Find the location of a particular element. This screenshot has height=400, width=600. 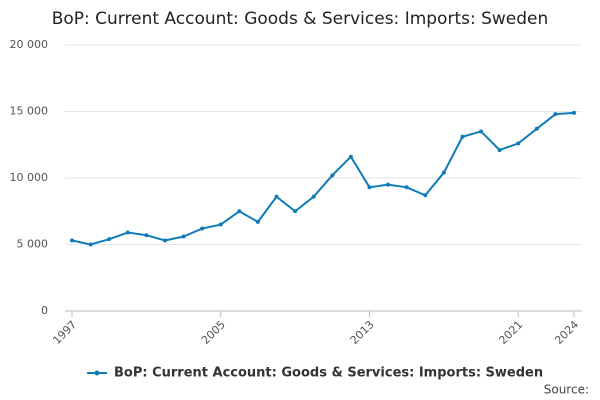

legend-marker is located at coordinates (97, 373).